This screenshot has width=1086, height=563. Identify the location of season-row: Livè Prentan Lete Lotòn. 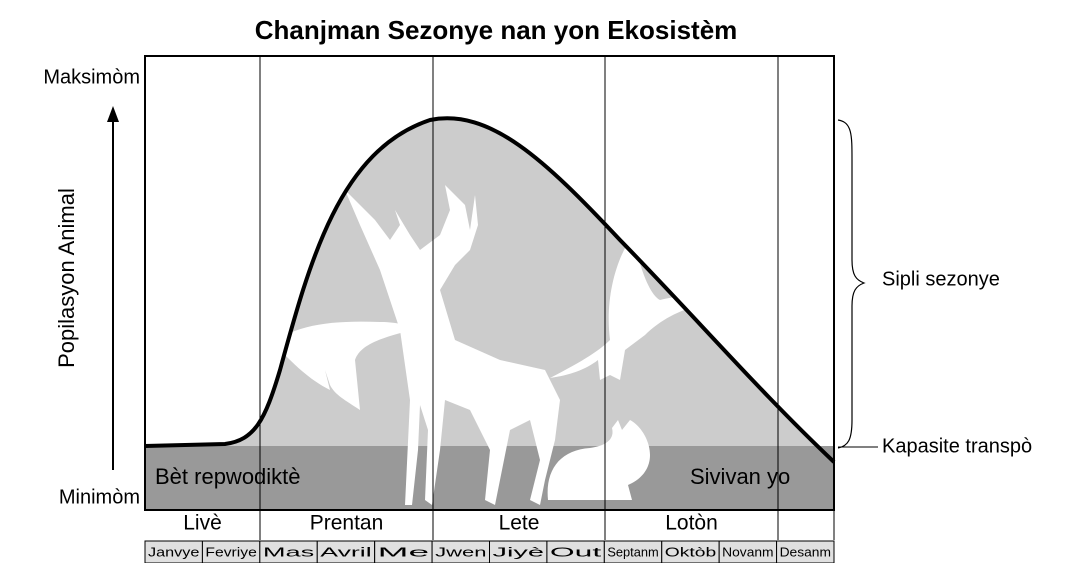
(509, 525).